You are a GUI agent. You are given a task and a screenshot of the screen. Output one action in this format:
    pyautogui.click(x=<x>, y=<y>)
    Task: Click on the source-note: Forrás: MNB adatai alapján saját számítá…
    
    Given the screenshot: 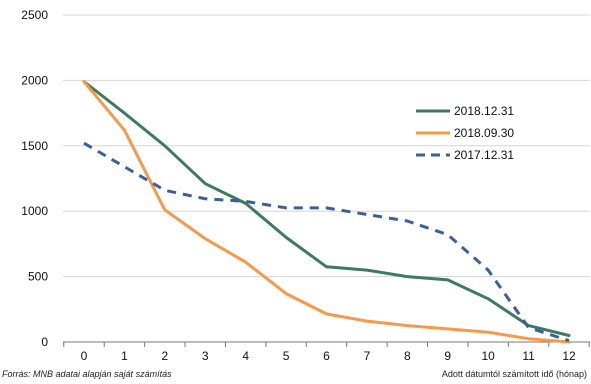 What is the action you would take?
    pyautogui.click(x=87, y=374)
    